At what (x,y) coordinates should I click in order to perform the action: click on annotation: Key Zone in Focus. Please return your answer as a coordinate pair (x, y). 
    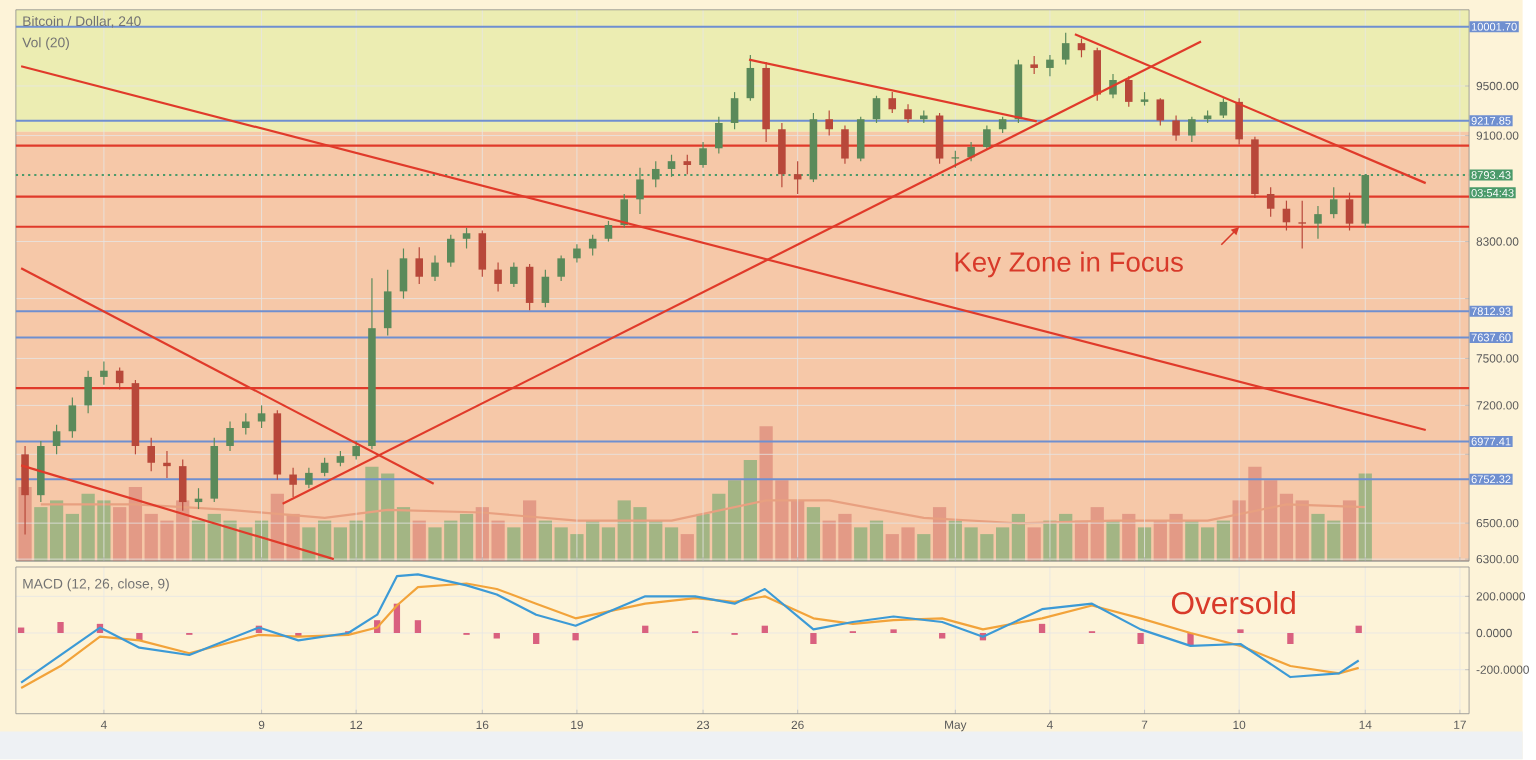
    Looking at the image, I should click on (1069, 264).